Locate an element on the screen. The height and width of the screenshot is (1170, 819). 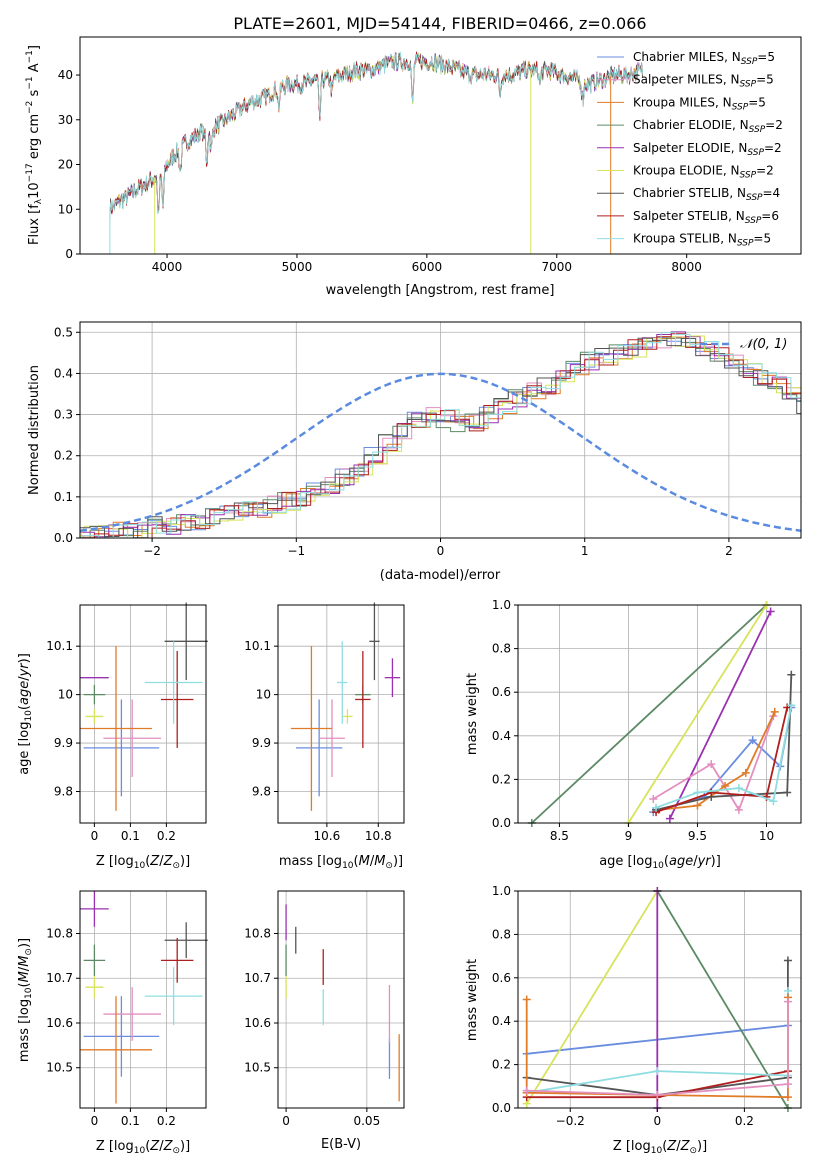
mass-z-ticks: 0 0.1 0.2 10.5 10.6 10.7 10.8 is located at coordinates (111, 1027).